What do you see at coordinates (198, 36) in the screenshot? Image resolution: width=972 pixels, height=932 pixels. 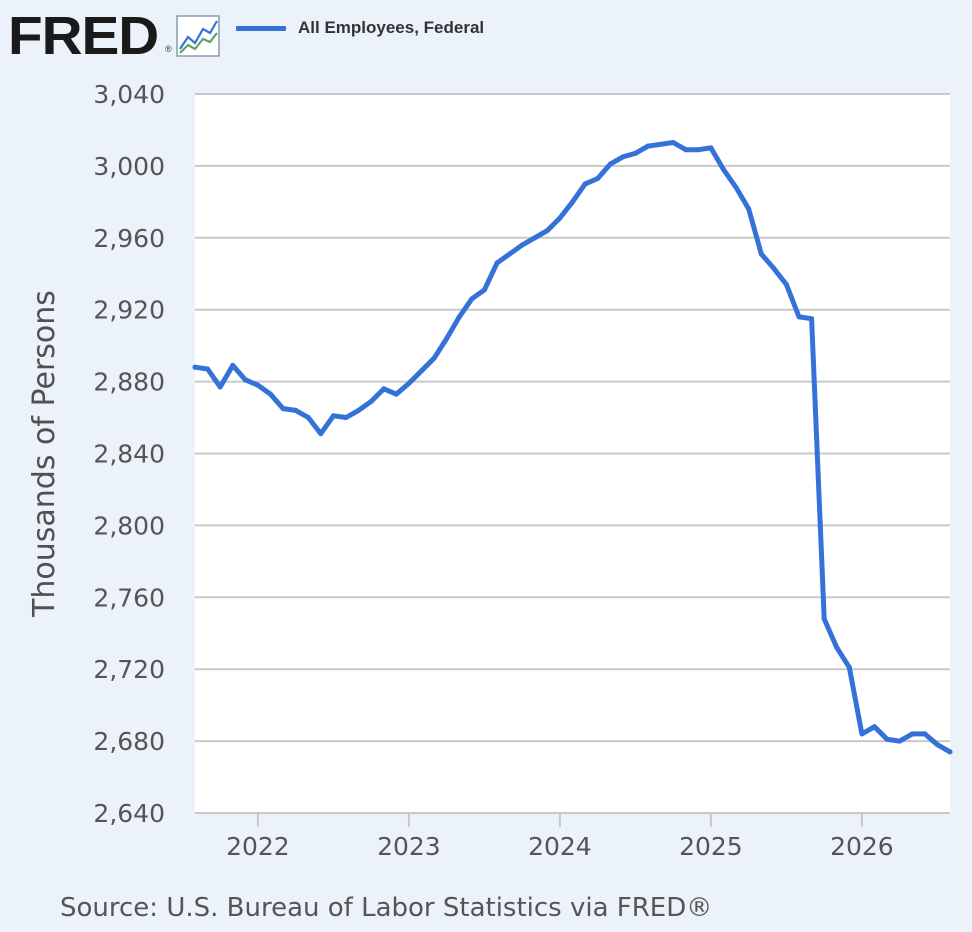 I see `line-chart-icon` at bounding box center [198, 36].